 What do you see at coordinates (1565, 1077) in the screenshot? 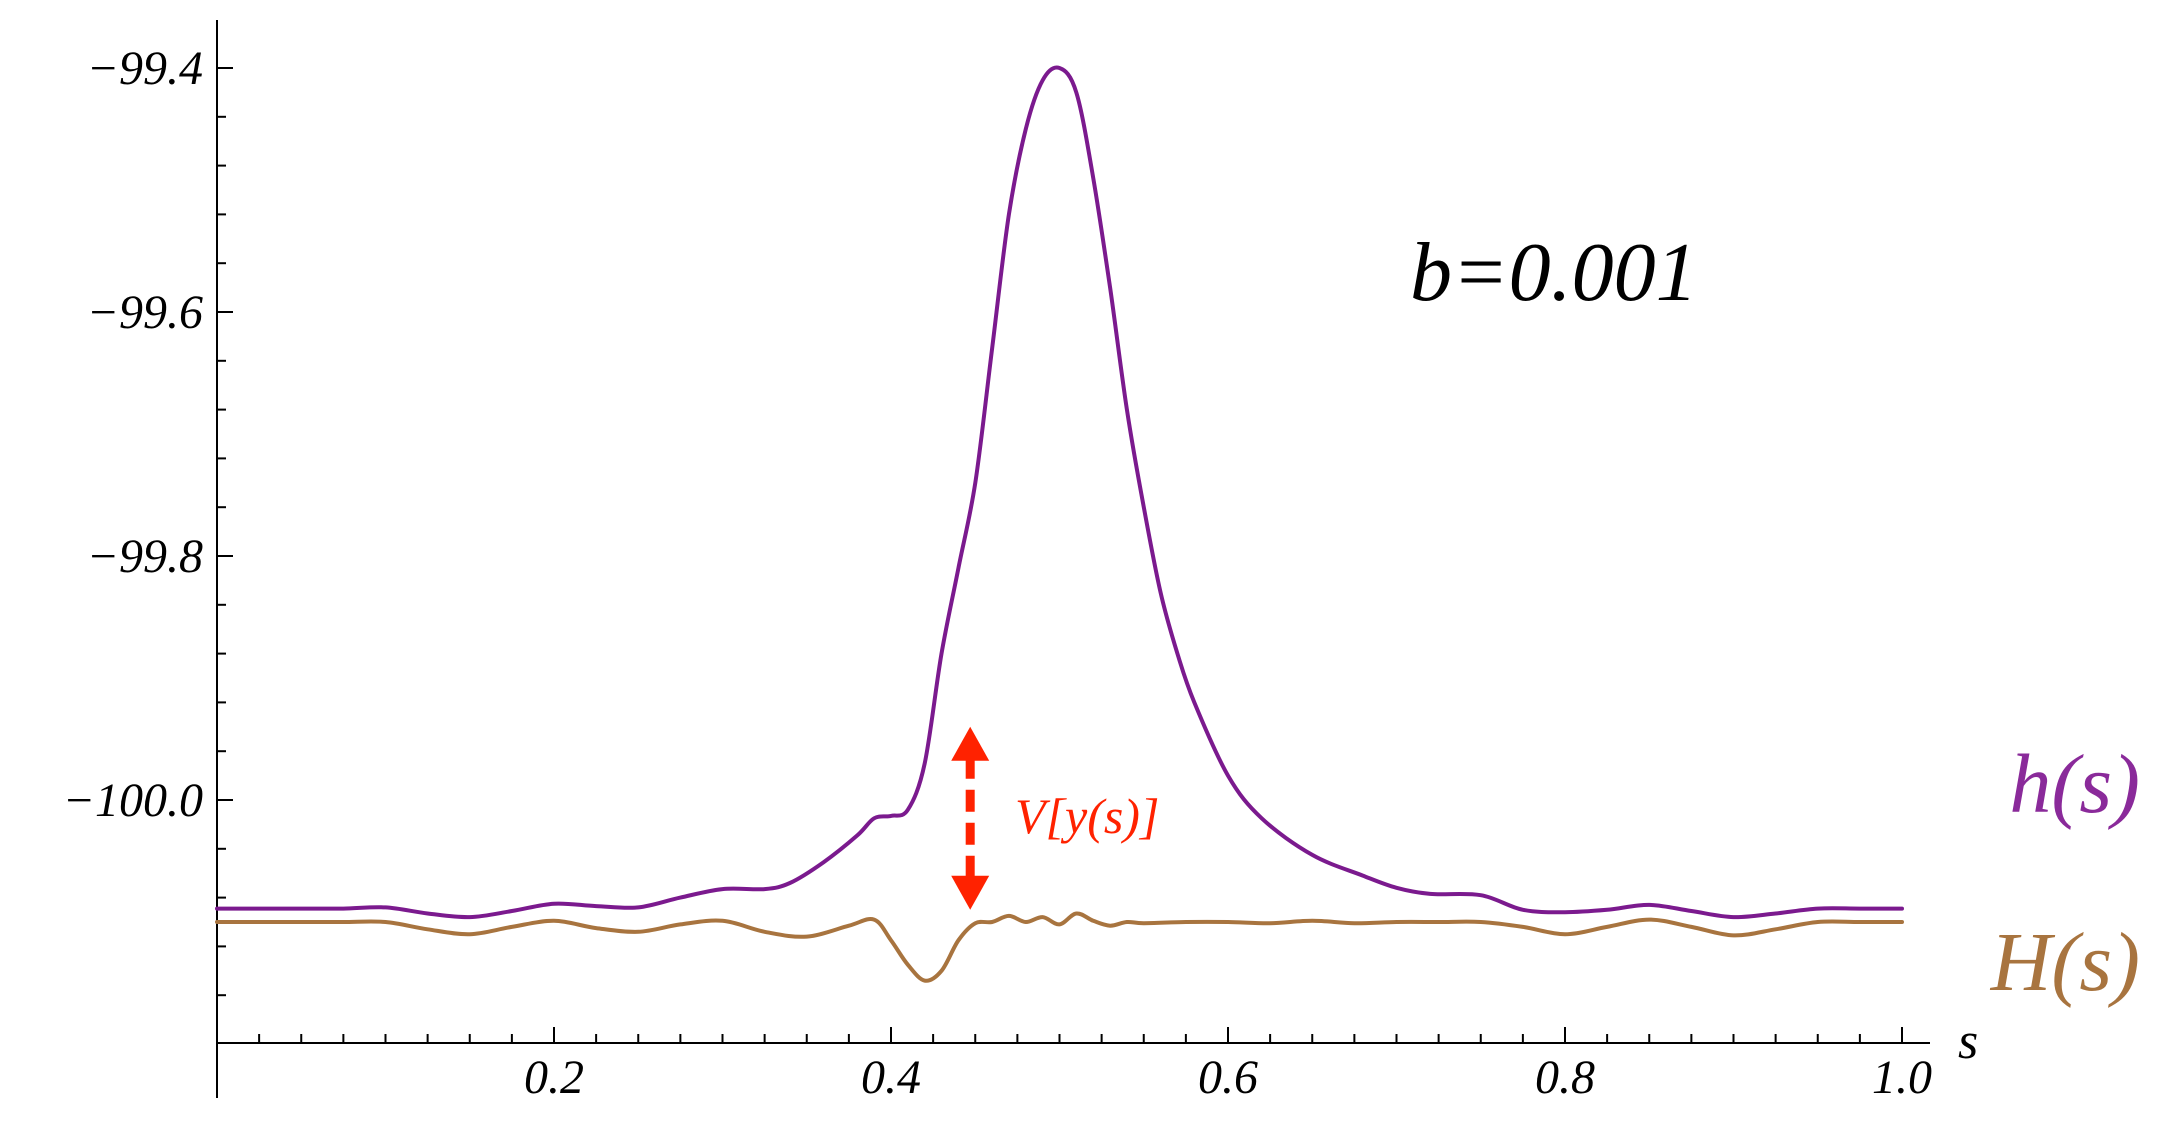
I see `x-tick-label: 0.8` at bounding box center [1565, 1077].